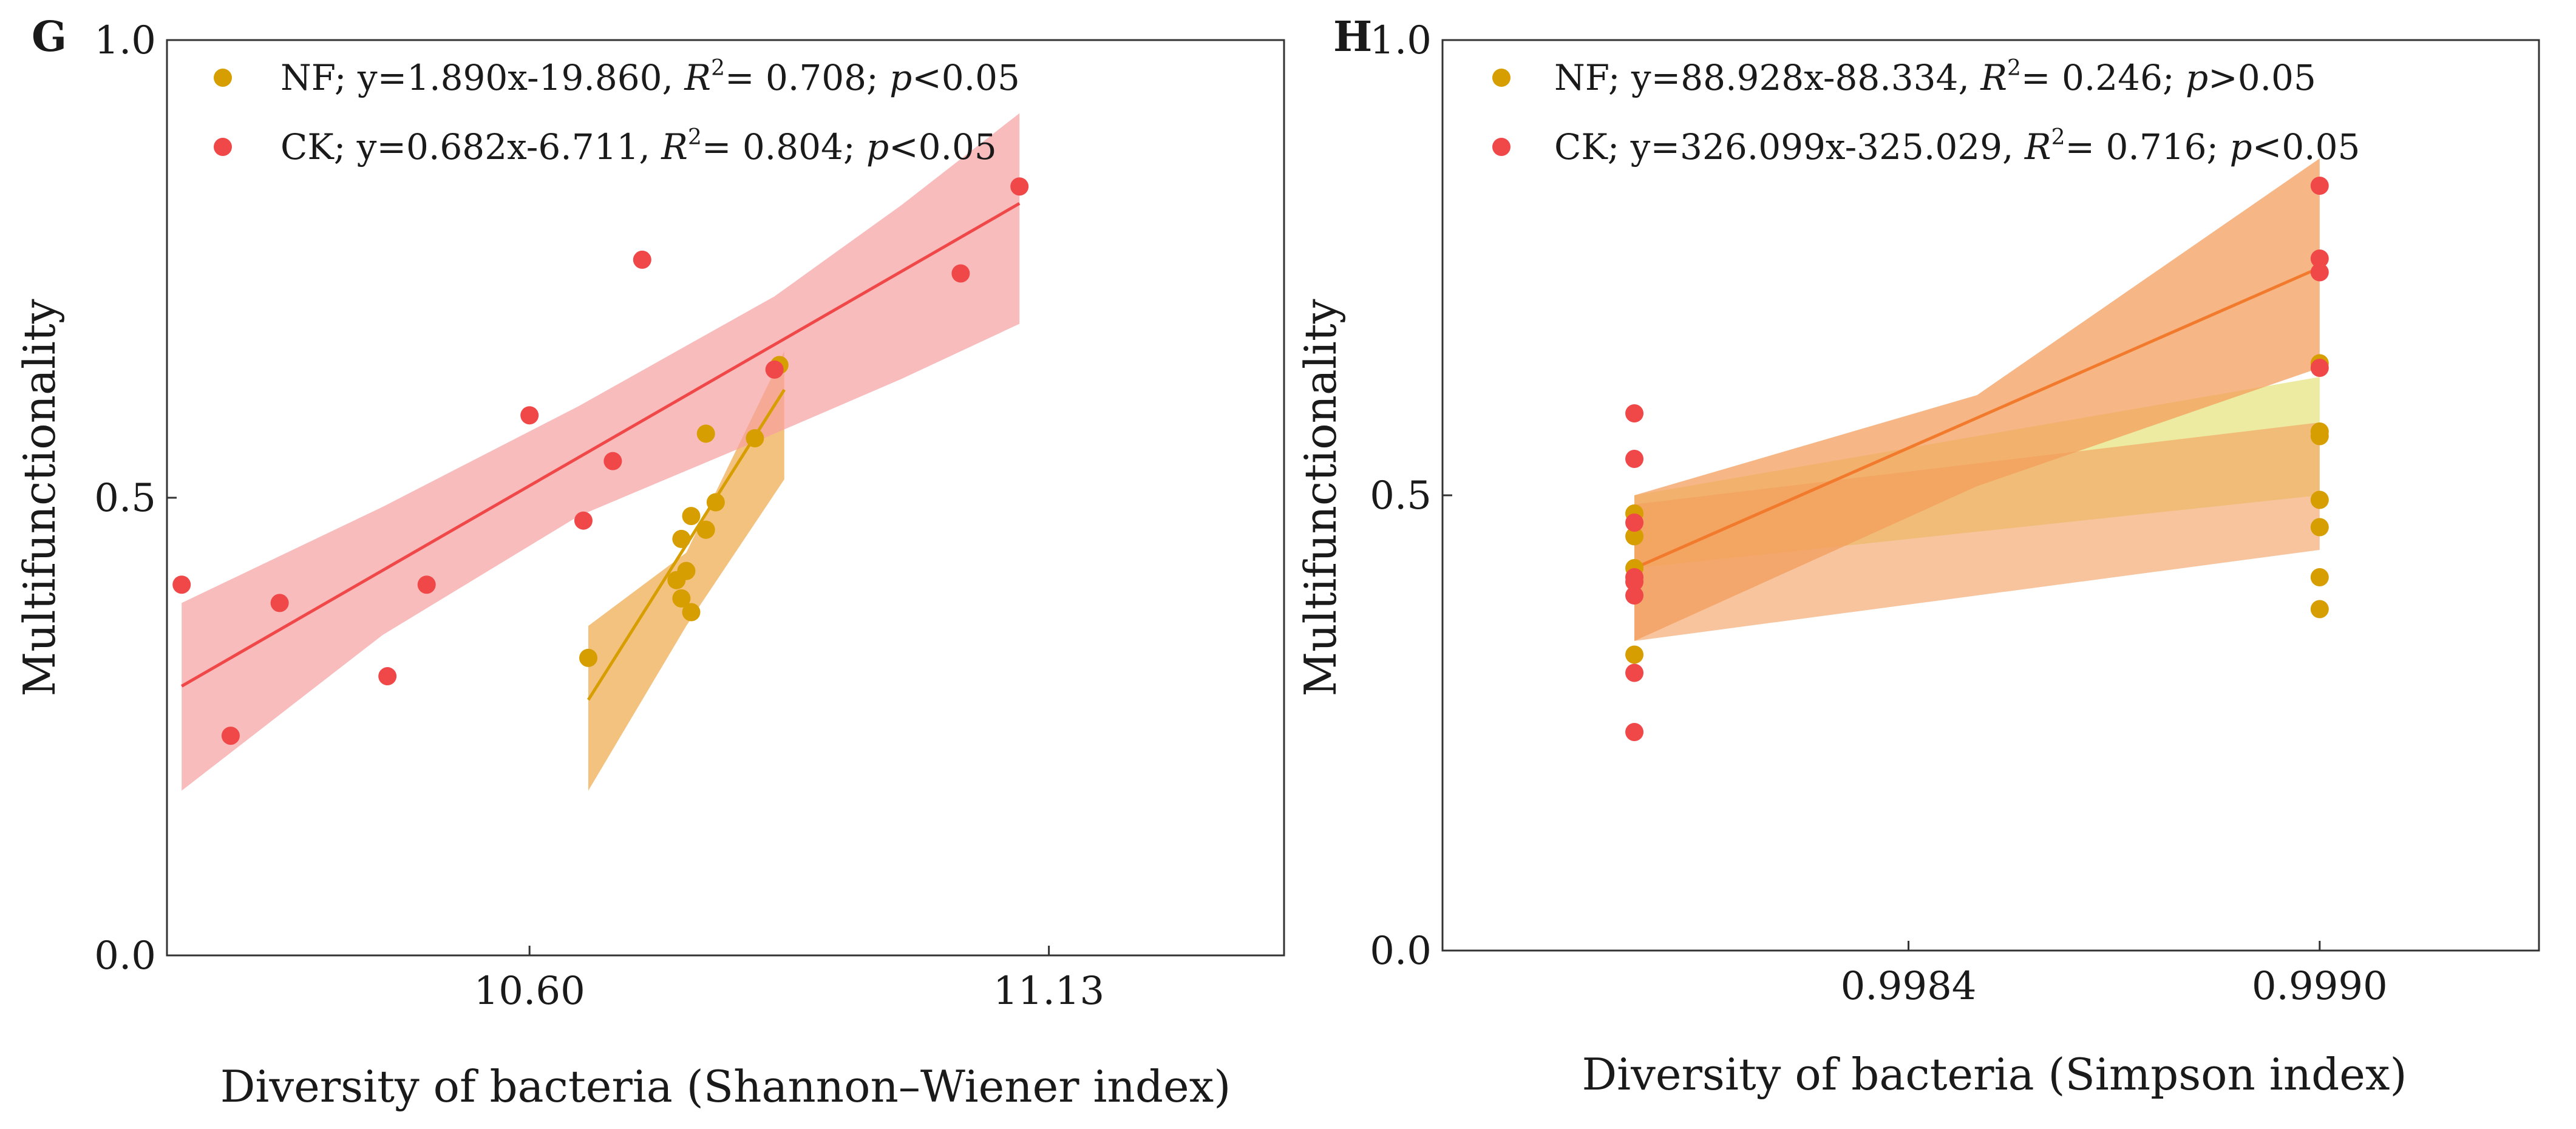 The width and height of the screenshot is (2576, 1129). What do you see at coordinates (1994, 1074) in the screenshot?
I see `panel-h-x-axis-title: Diversity of bacteria (Simpson index)` at bounding box center [1994, 1074].